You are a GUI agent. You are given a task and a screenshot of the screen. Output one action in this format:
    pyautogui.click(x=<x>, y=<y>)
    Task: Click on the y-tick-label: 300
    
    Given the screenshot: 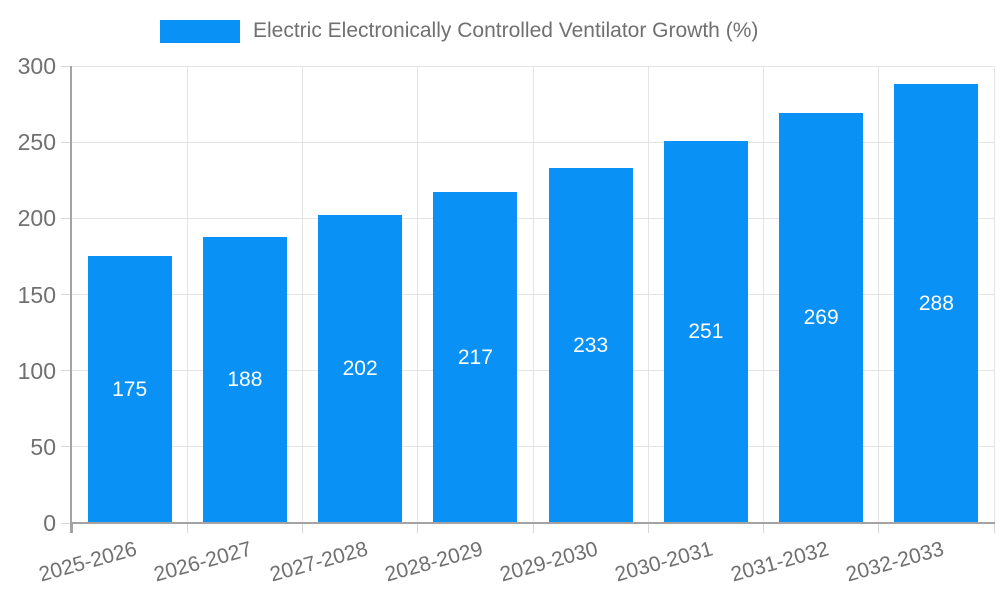 What is the action you would take?
    pyautogui.click(x=36, y=66)
    